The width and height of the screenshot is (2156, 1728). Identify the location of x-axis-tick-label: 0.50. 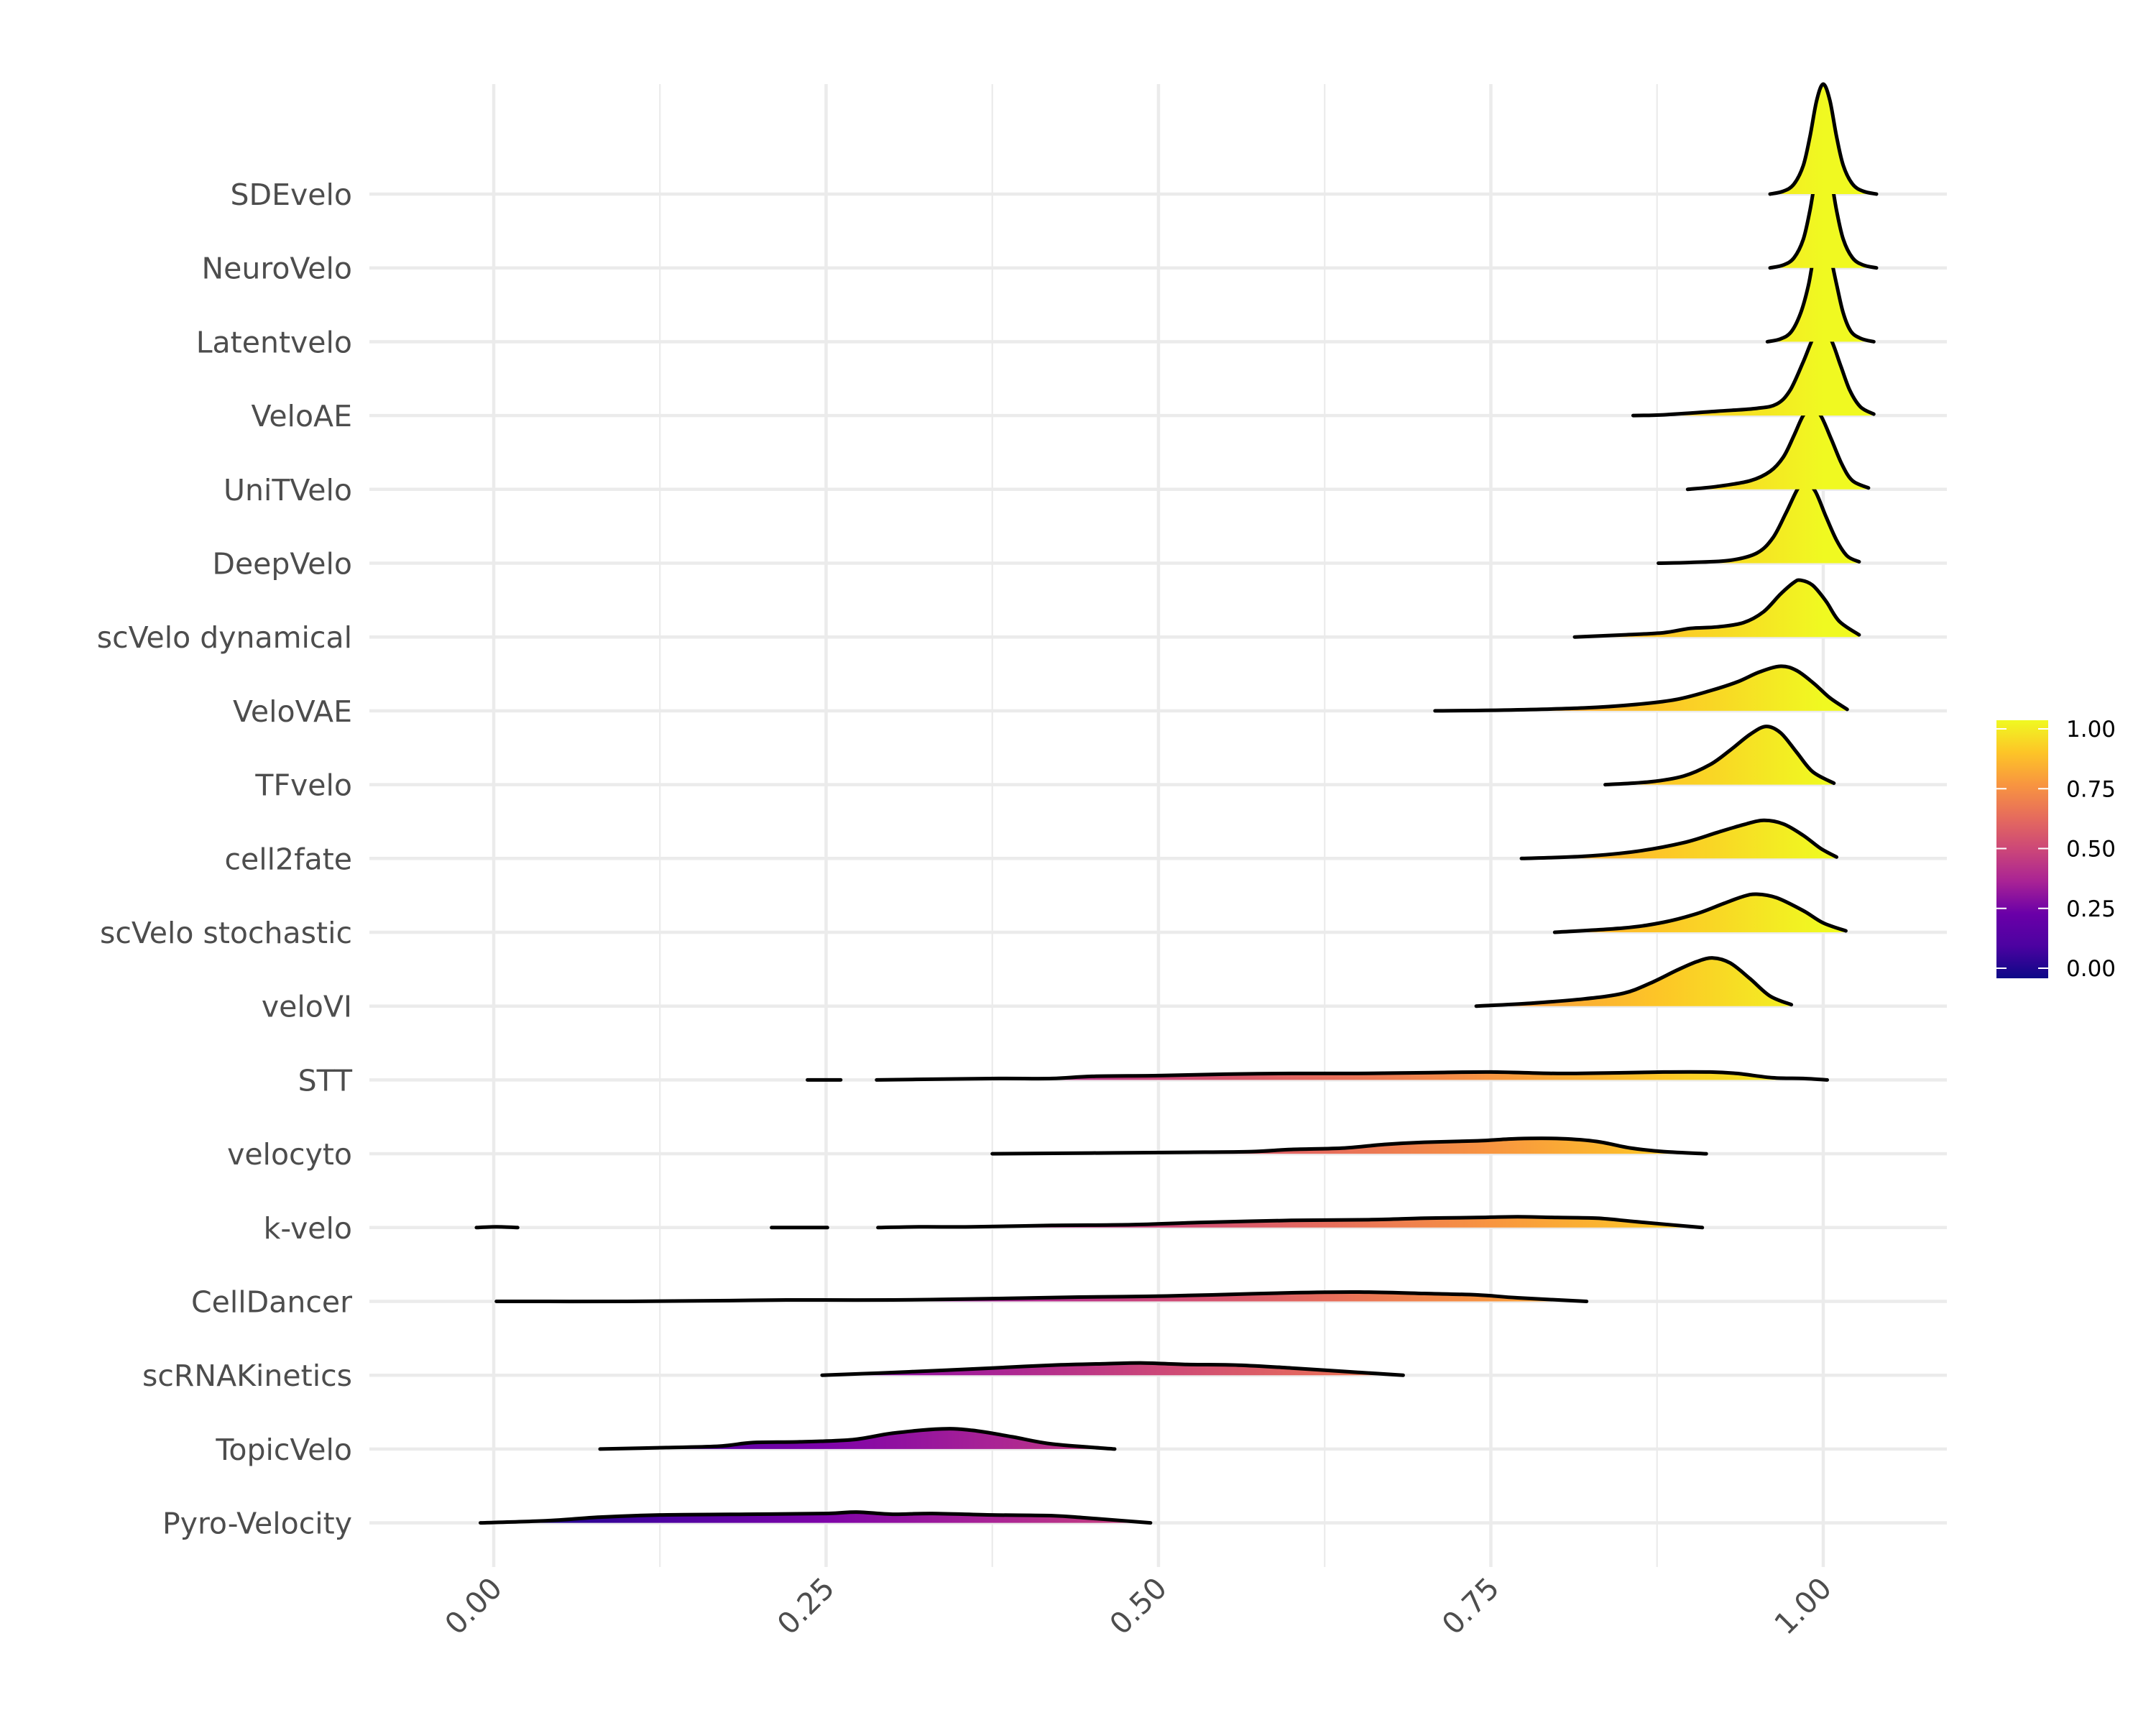
(1138, 1606).